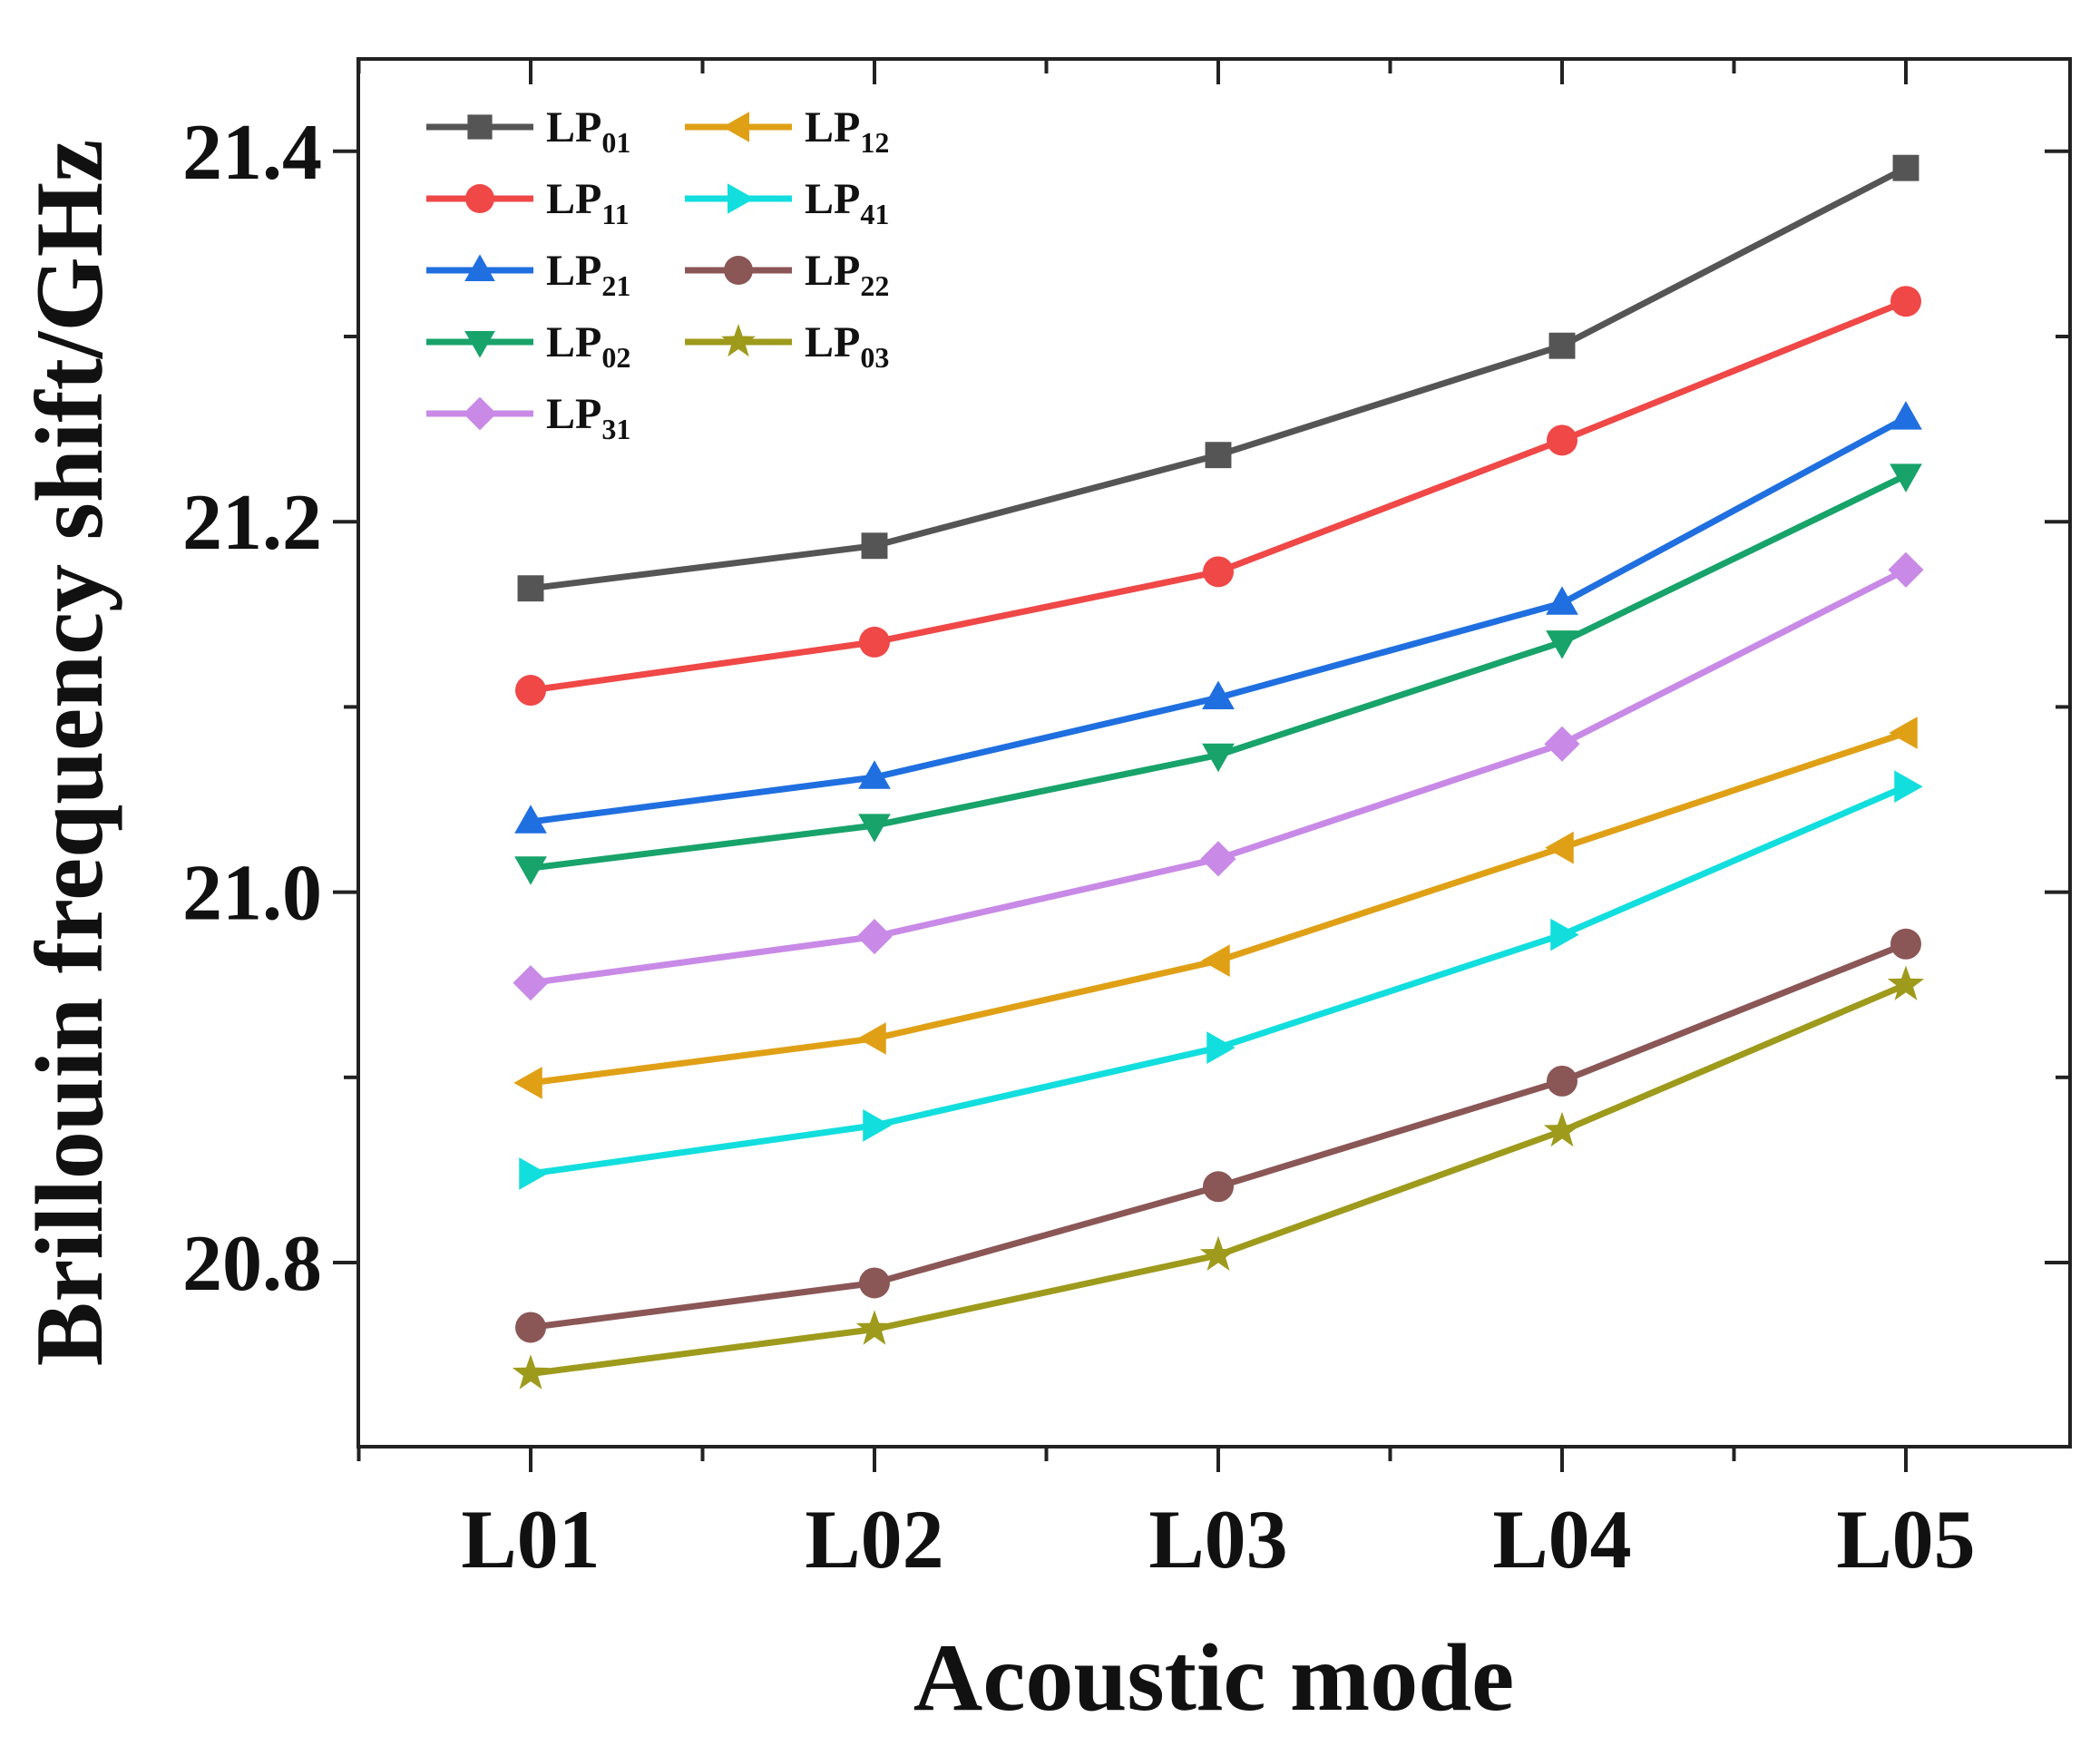 Image resolution: width=2100 pixels, height=1746 pixels. Describe the element at coordinates (875, 143) in the screenshot. I see `legend-subscript: 12` at that location.